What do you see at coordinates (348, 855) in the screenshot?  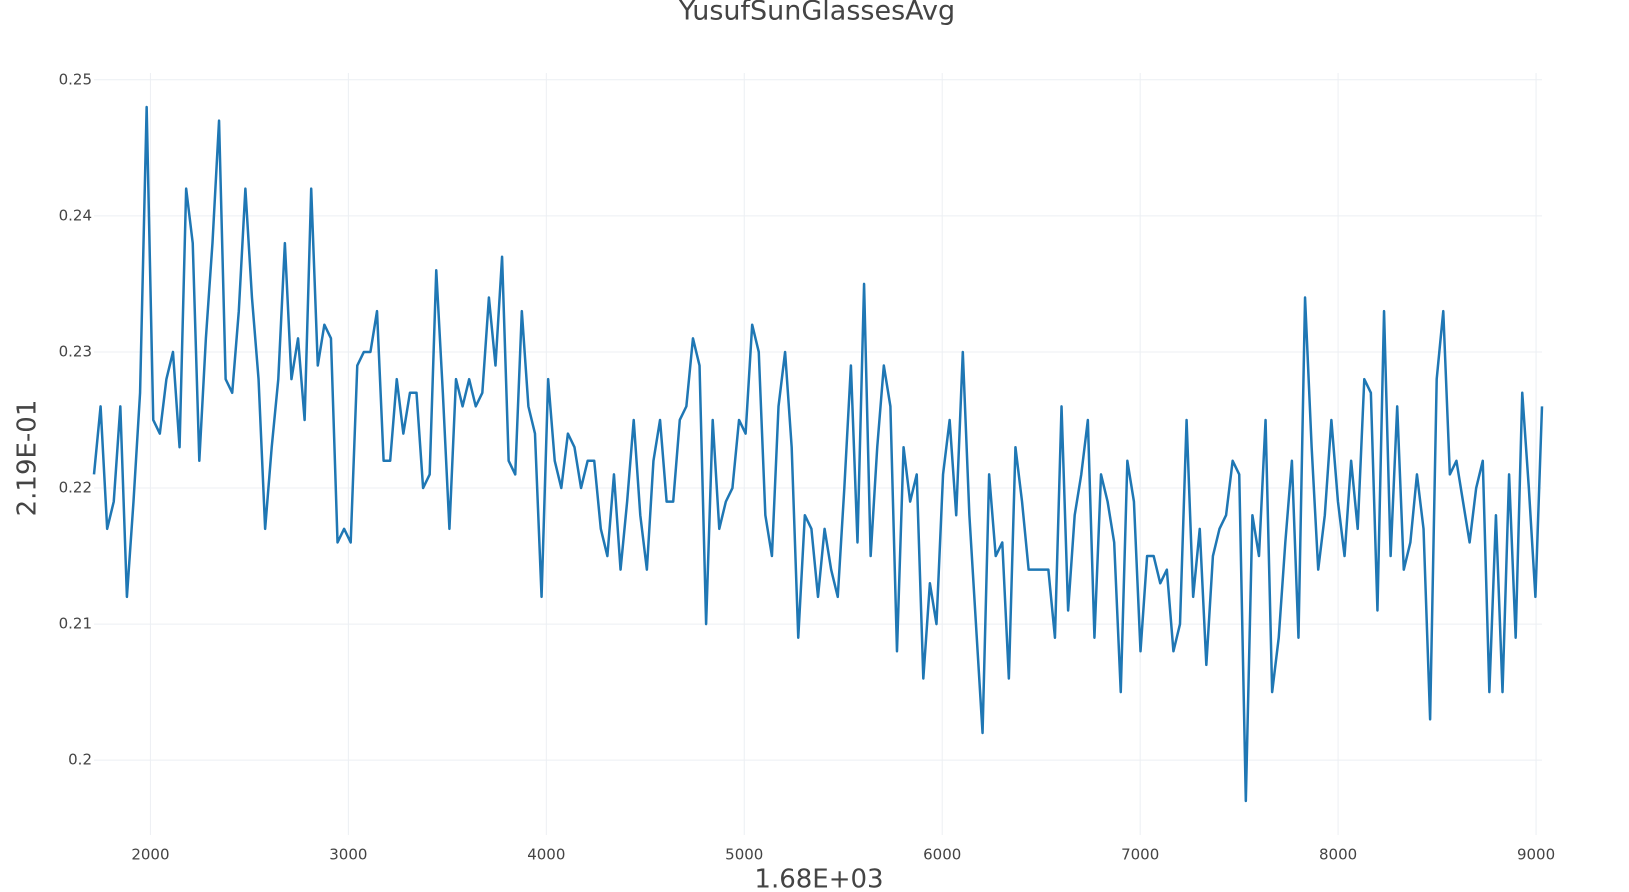 I see `x-tick-label: 3000` at bounding box center [348, 855].